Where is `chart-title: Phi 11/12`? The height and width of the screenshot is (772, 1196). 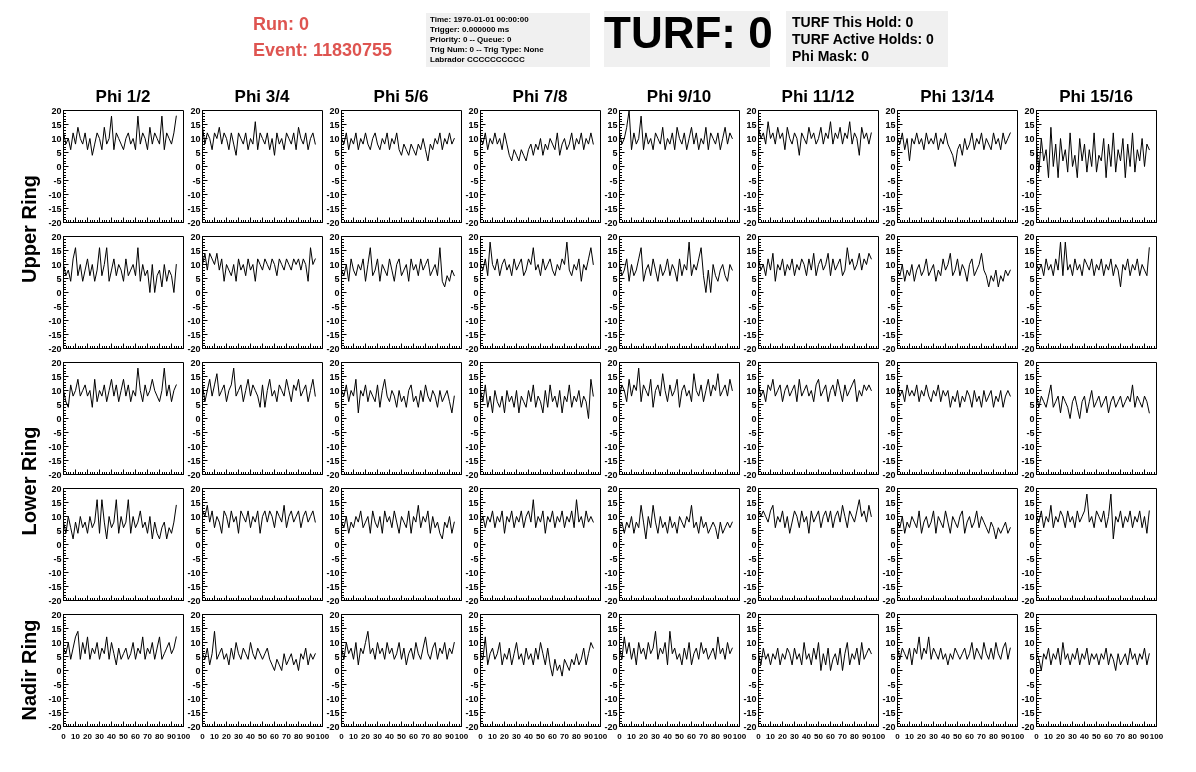
chart-title: Phi 11/12 is located at coordinates (818, 97).